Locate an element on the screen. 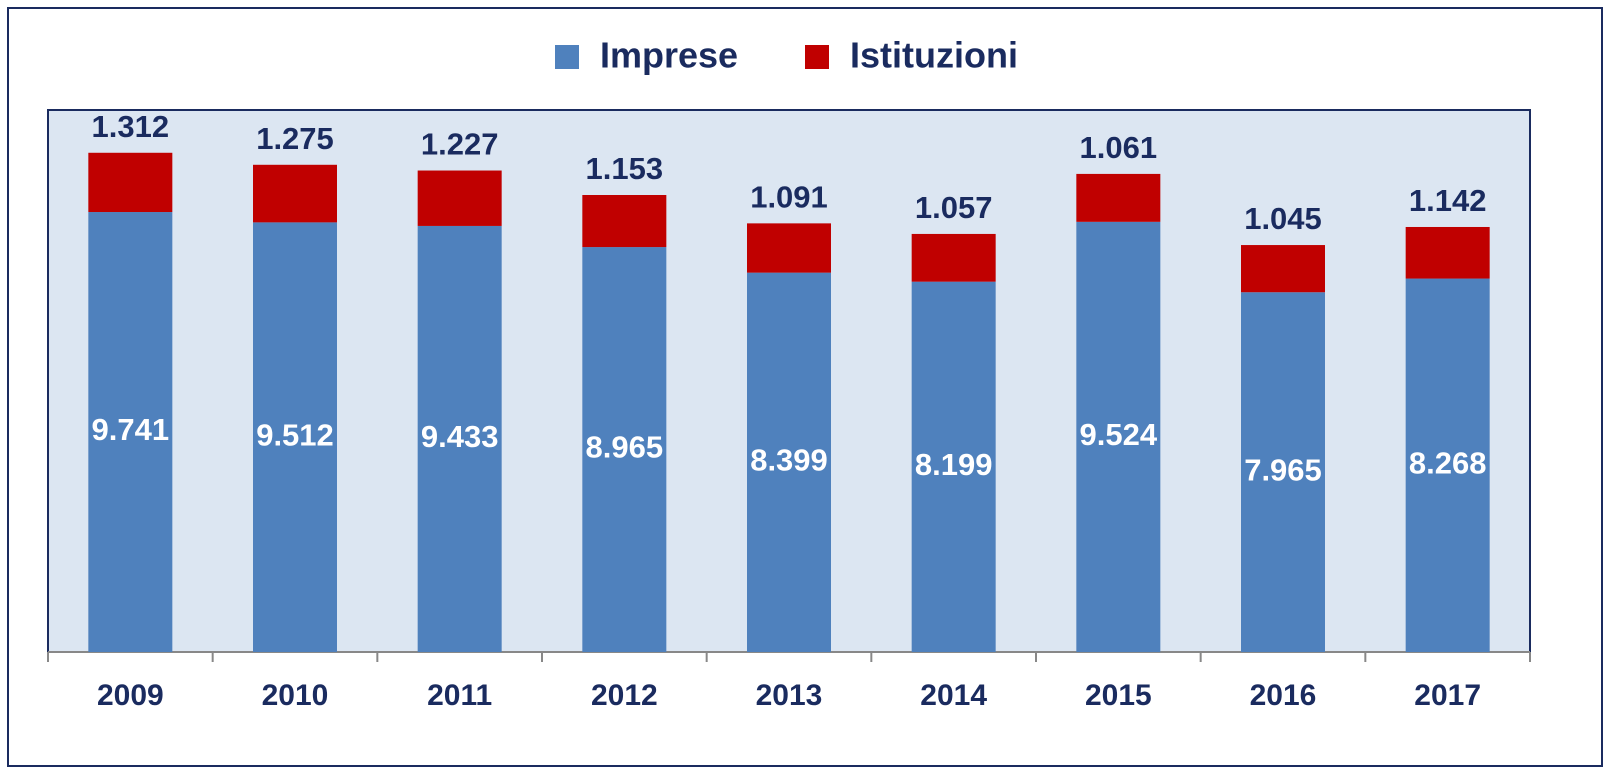 The width and height of the screenshot is (1610, 774). data-label: 1.142 is located at coordinates (1448, 200).